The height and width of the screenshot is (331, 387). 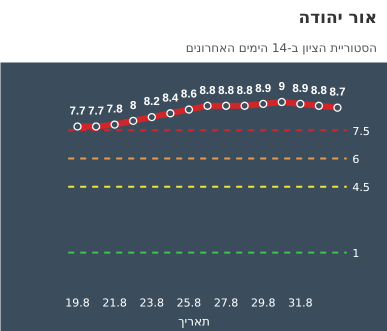 I want to click on x-tick-label: 29.8, so click(x=263, y=303).